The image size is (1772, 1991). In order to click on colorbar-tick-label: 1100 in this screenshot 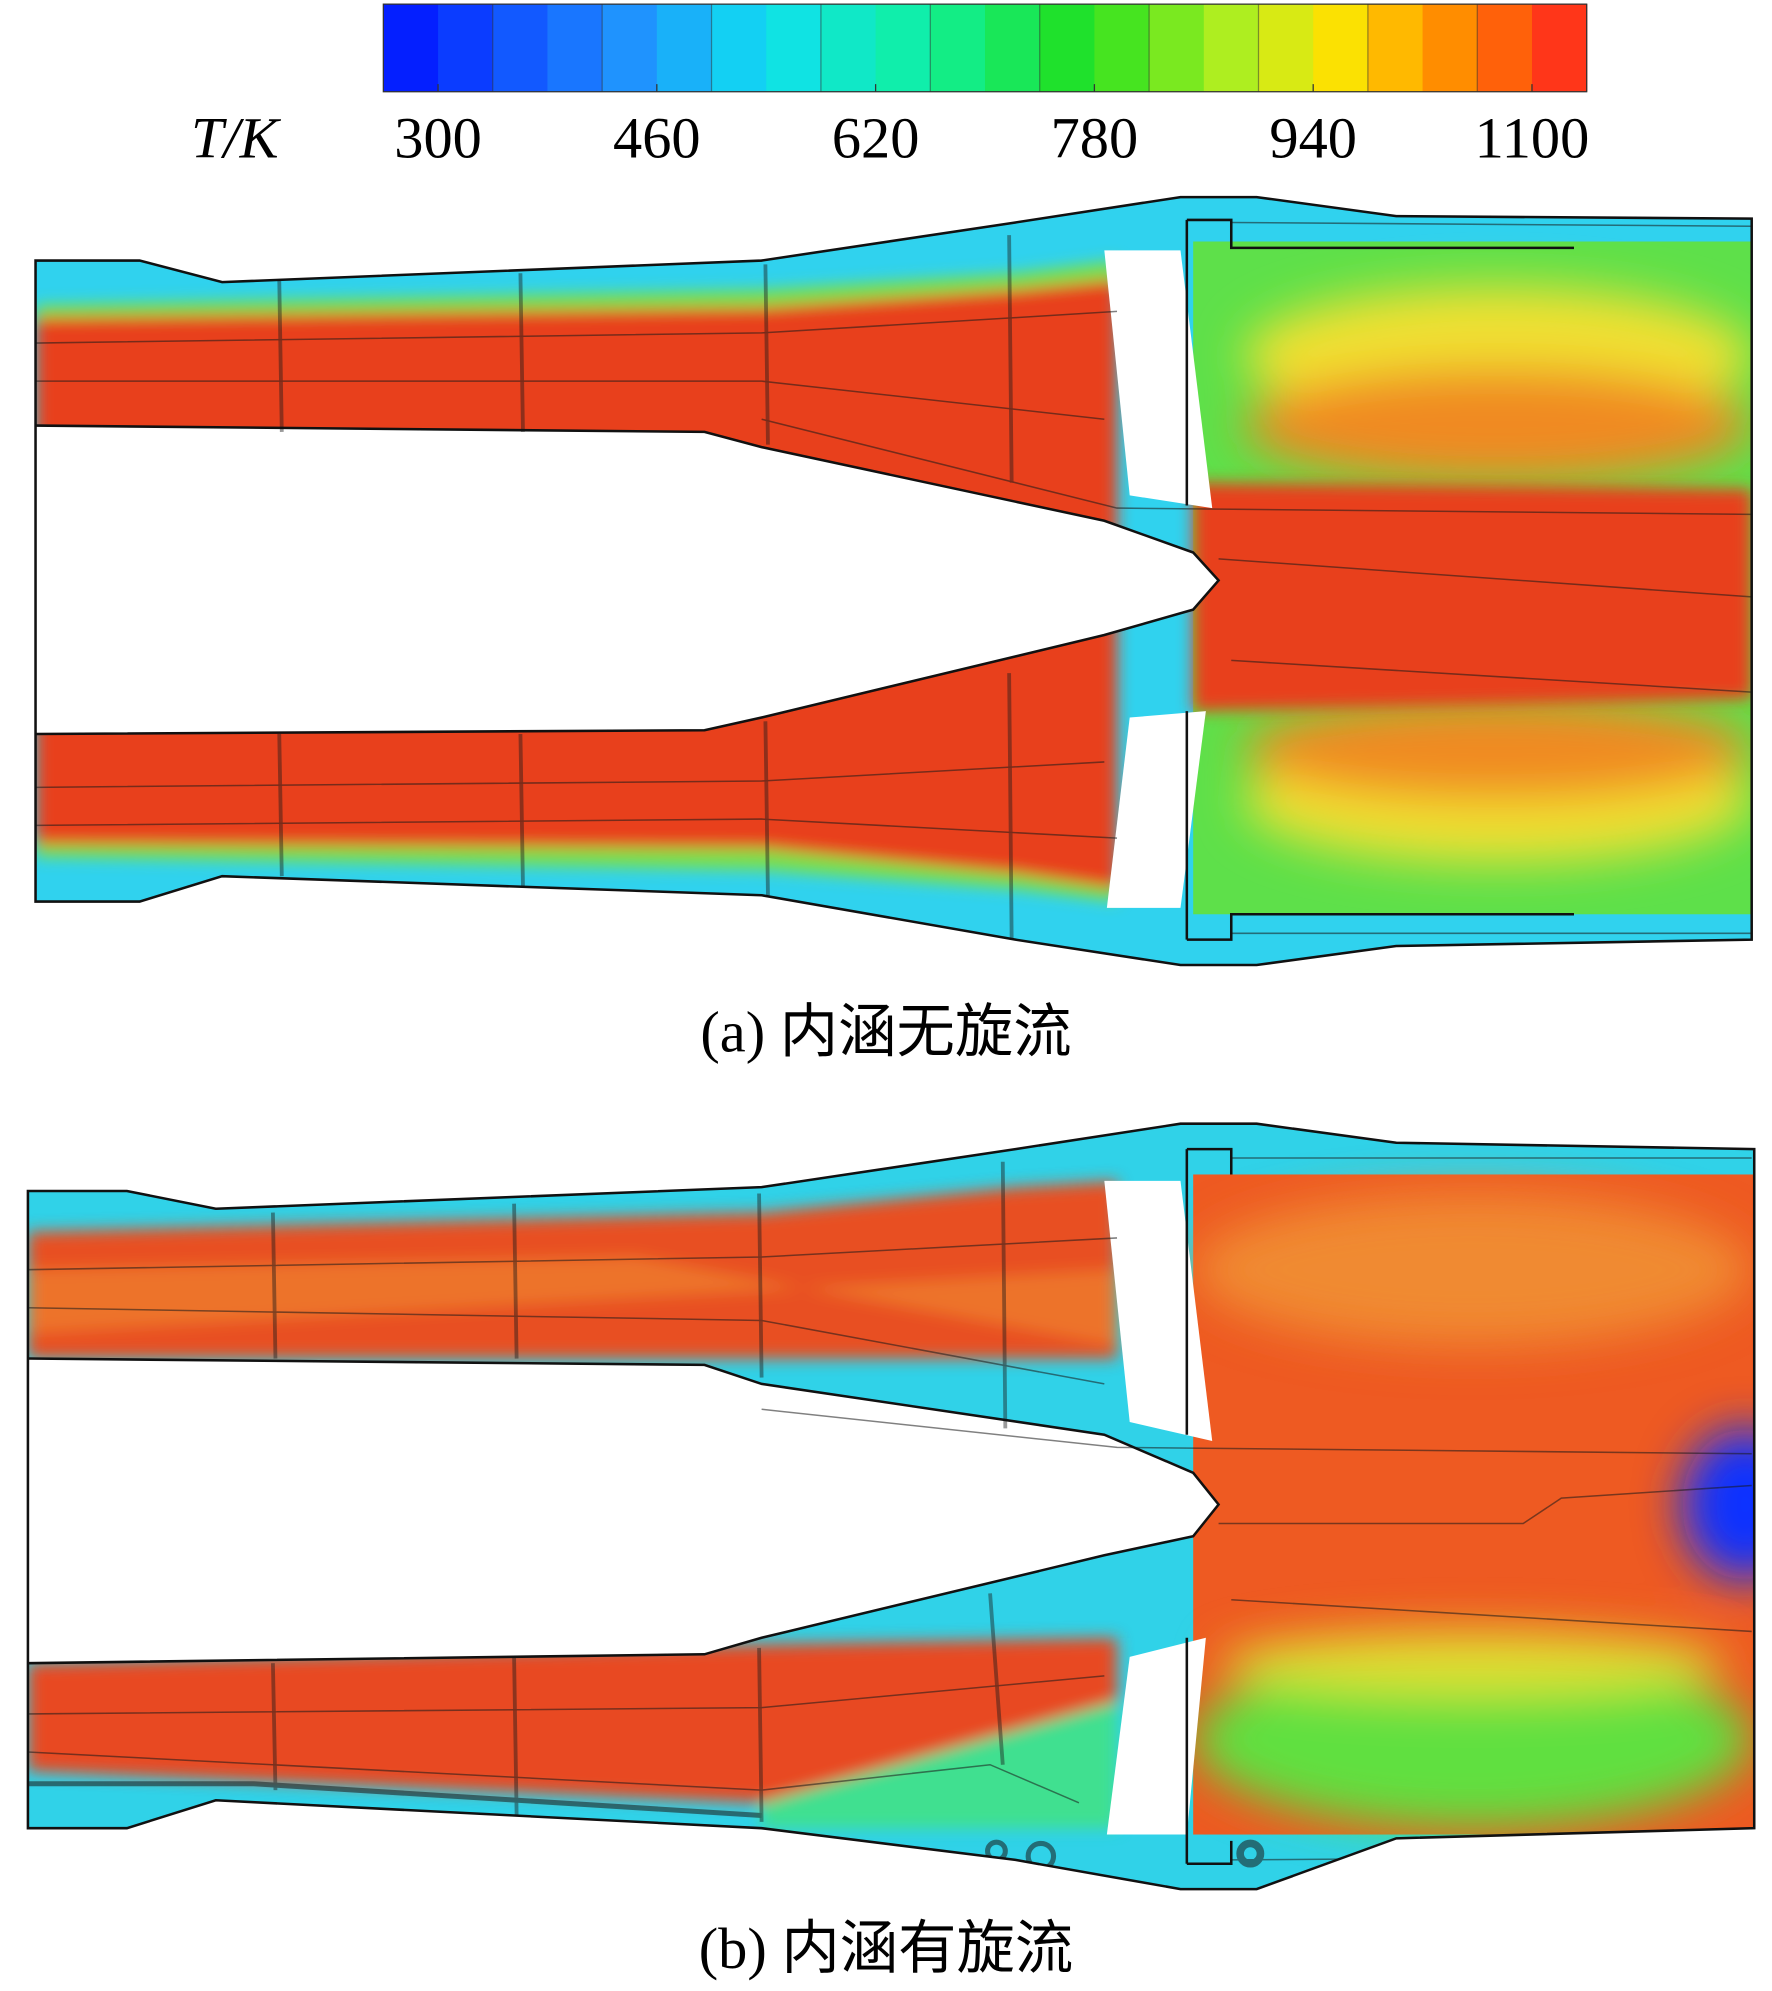, I will do `click(1532, 138)`.